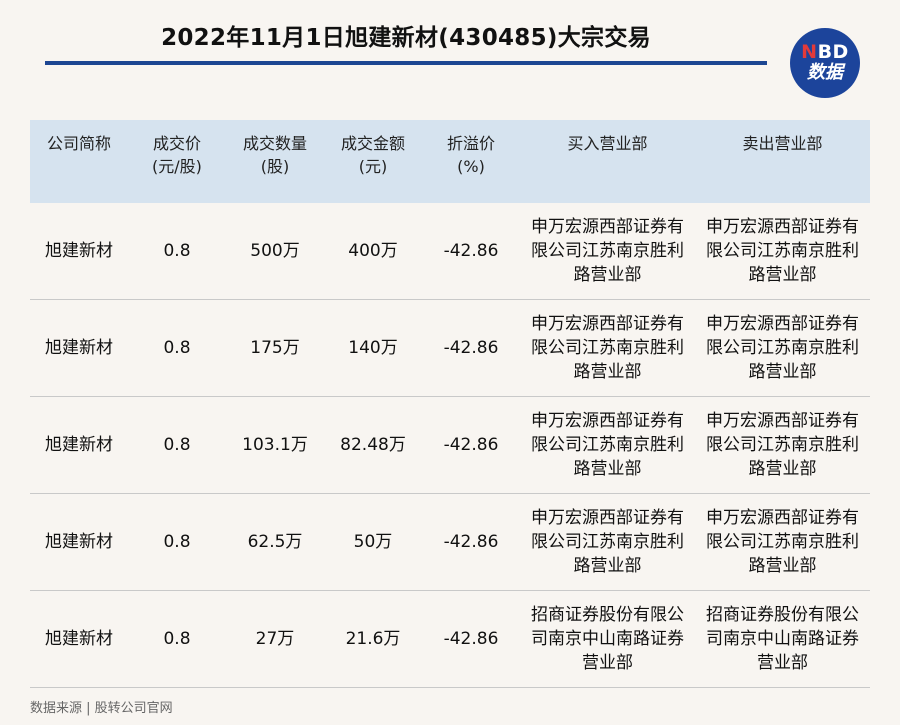 Image resolution: width=900 pixels, height=725 pixels. Describe the element at coordinates (406, 63) in the screenshot. I see `title-underline` at that location.